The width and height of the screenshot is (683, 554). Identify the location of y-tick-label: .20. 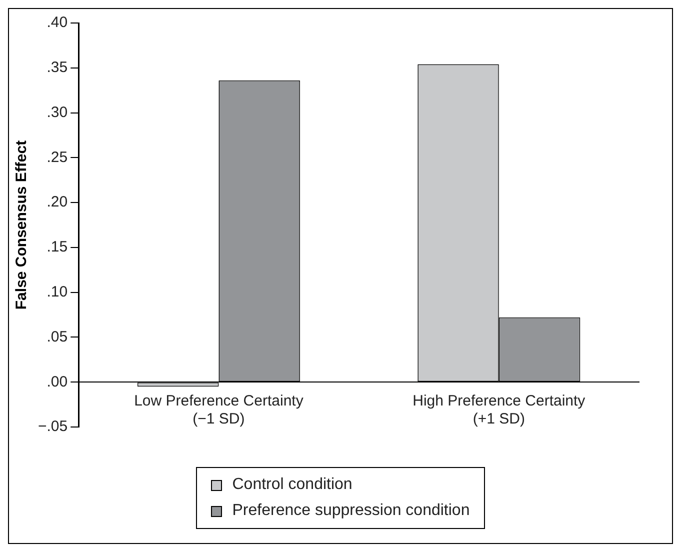
(57, 202).